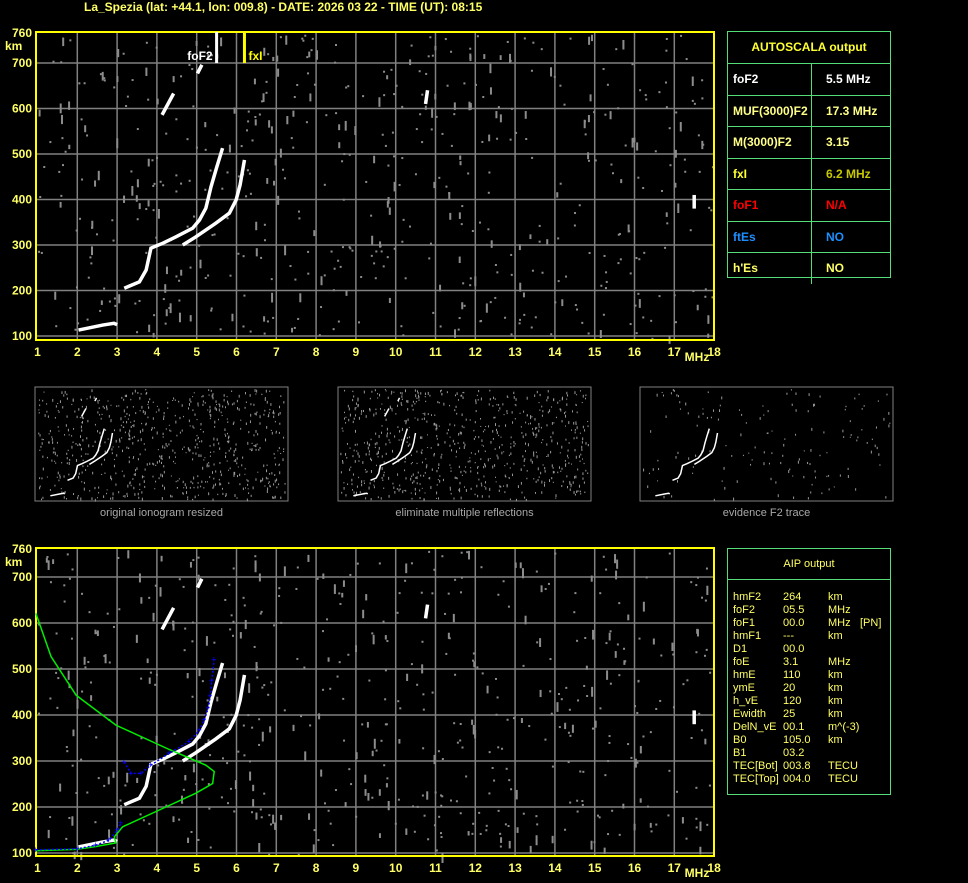 This screenshot has width=968, height=883. Describe the element at coordinates (101, 449) in the screenshot. I see `thumbnail-trace` at that location.